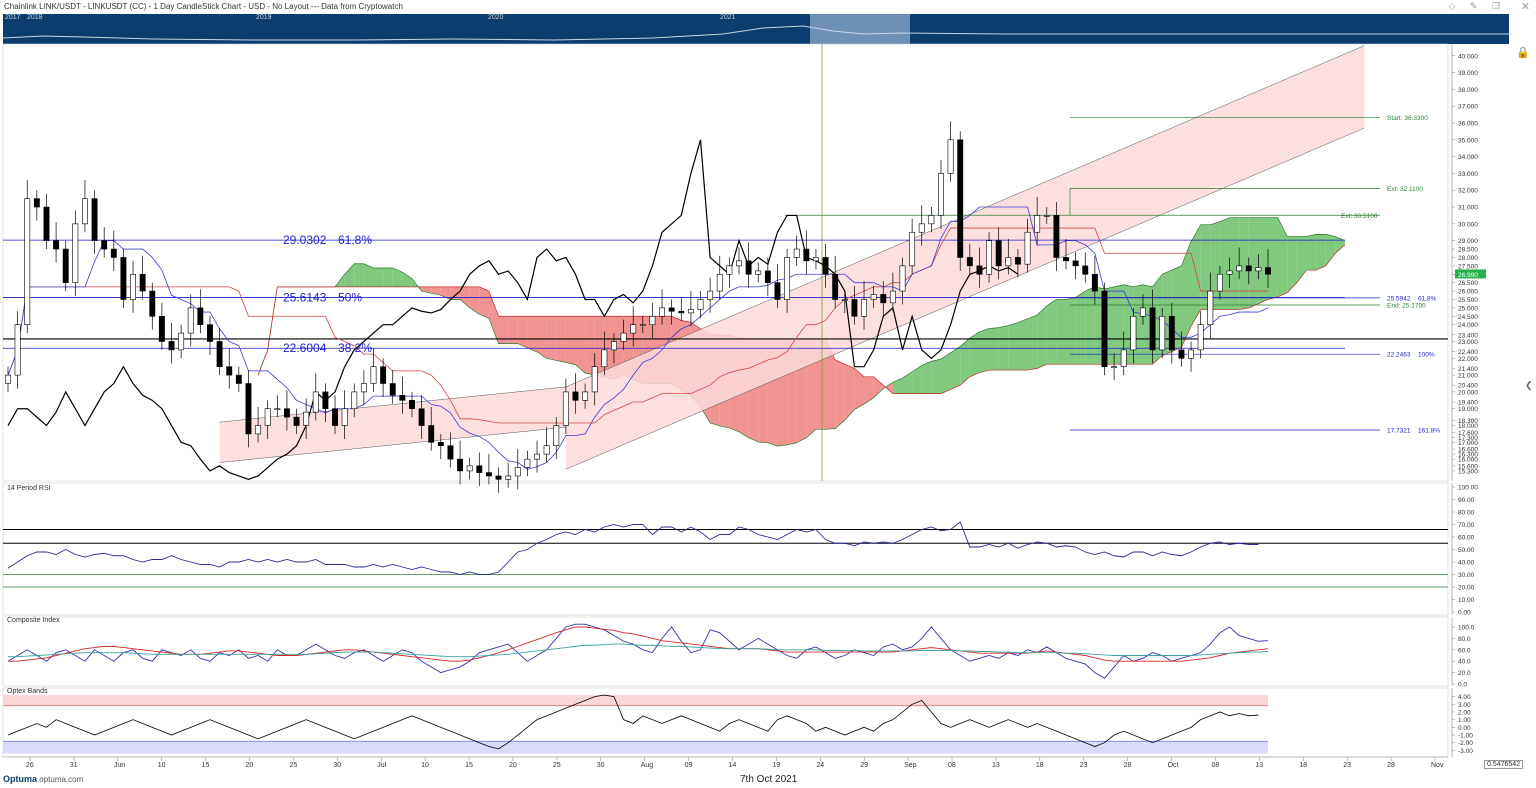 The width and height of the screenshot is (1536, 788). Describe the element at coordinates (728, 17) in the screenshot. I see `navigator-year: 2021` at that location.